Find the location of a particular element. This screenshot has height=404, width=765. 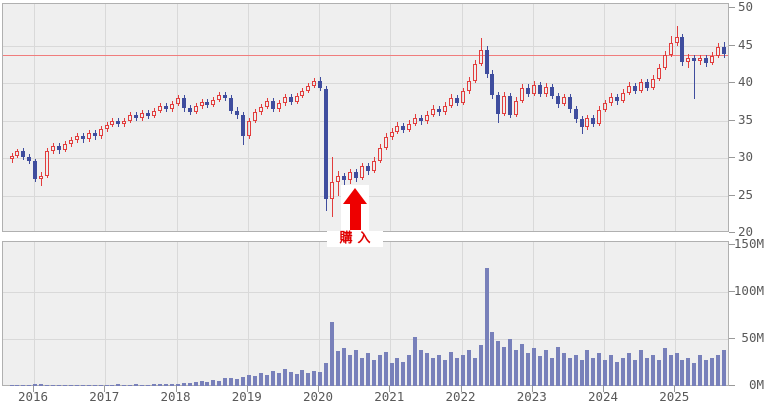

year-label: 2018 is located at coordinates (175, 396).